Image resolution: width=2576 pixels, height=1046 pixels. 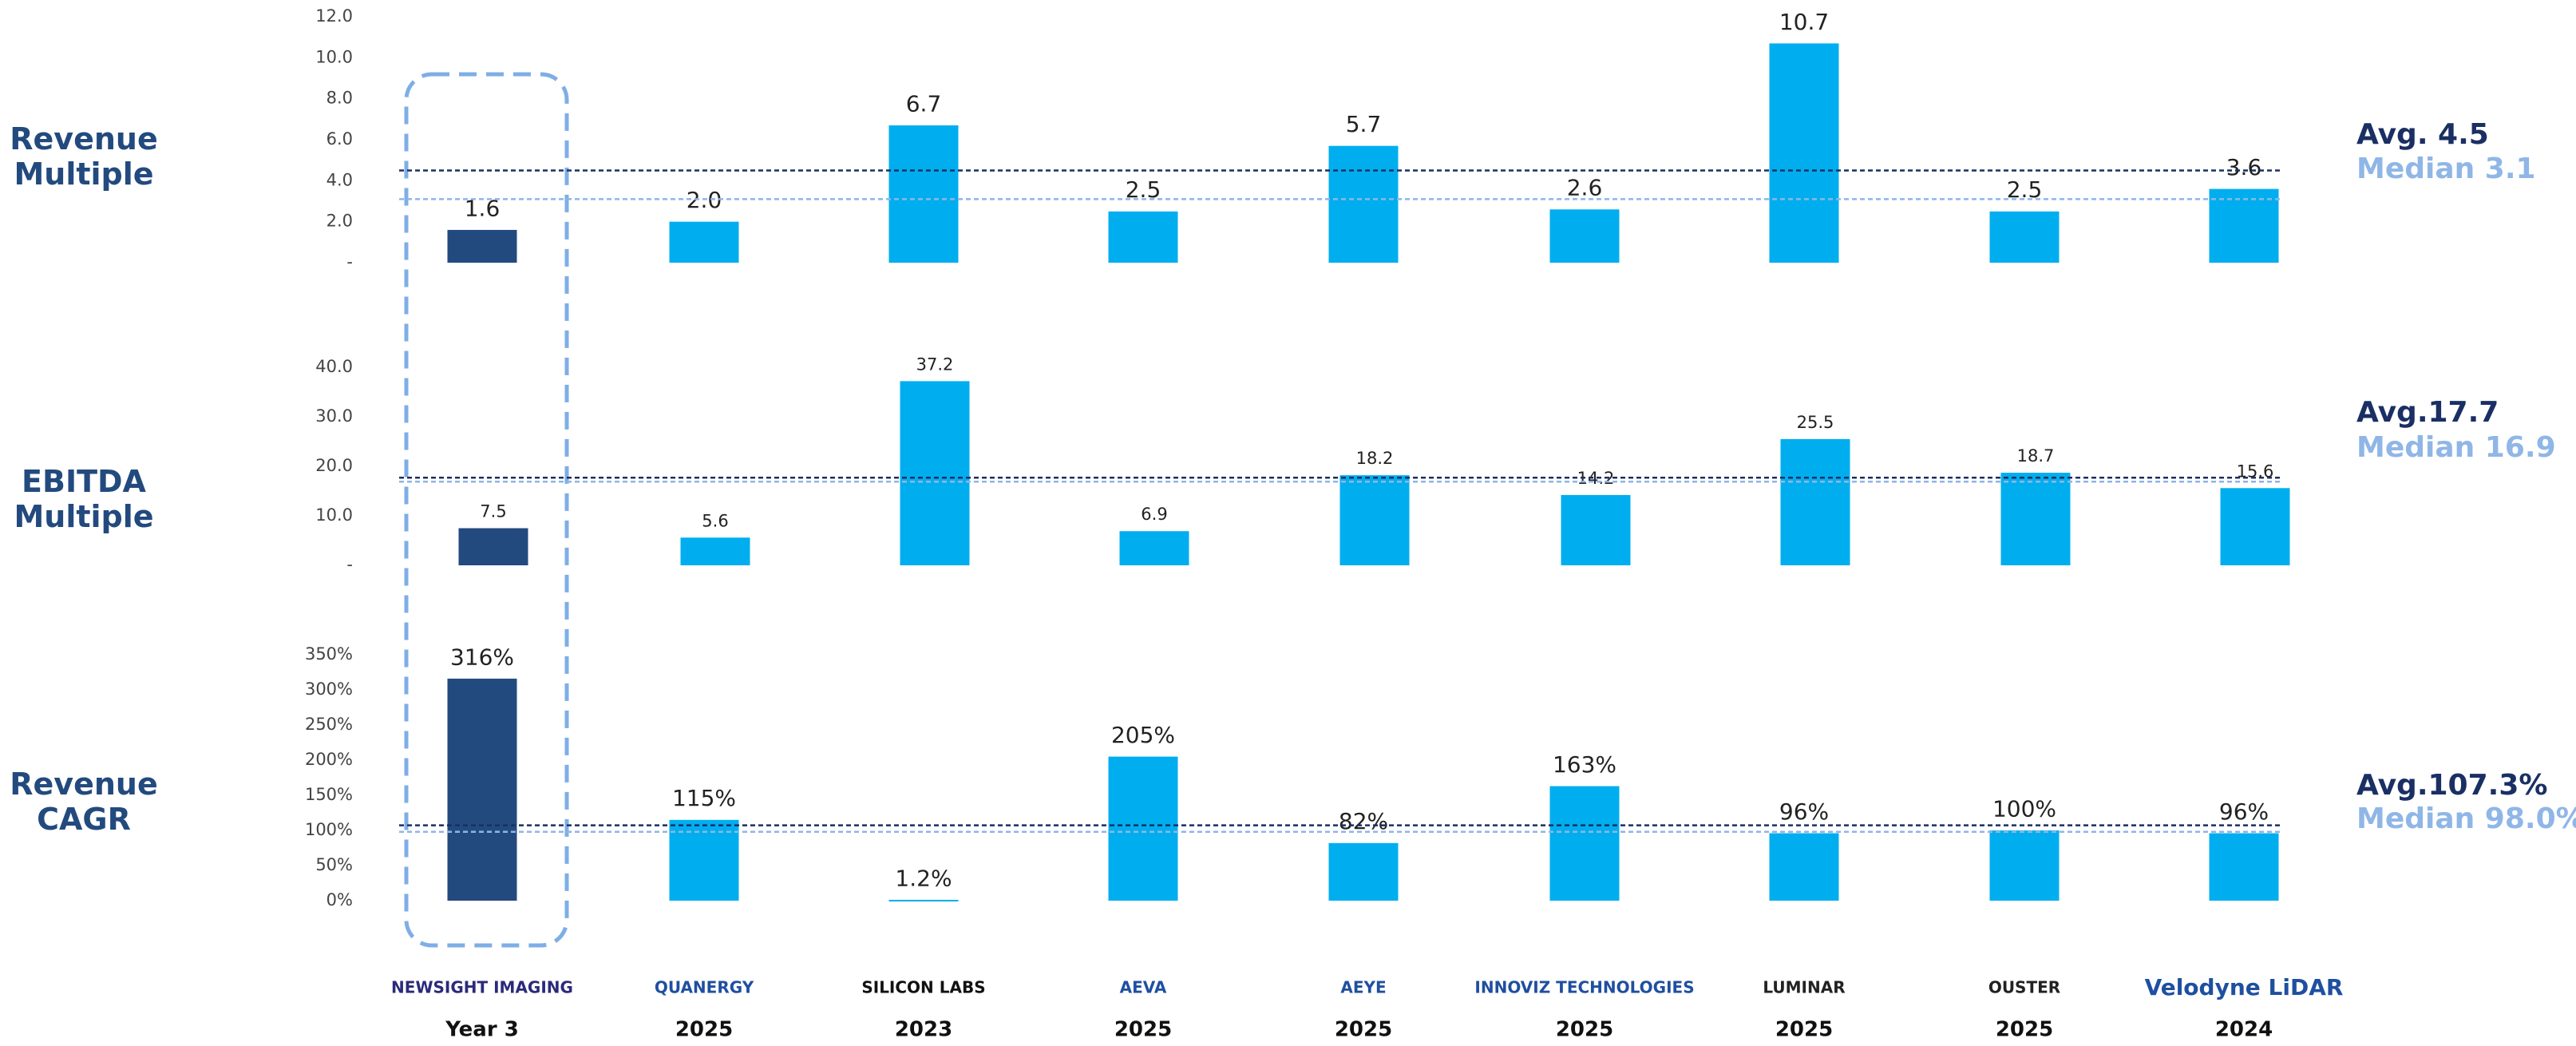 I want to click on value-label: 82%, so click(x=1363, y=821).